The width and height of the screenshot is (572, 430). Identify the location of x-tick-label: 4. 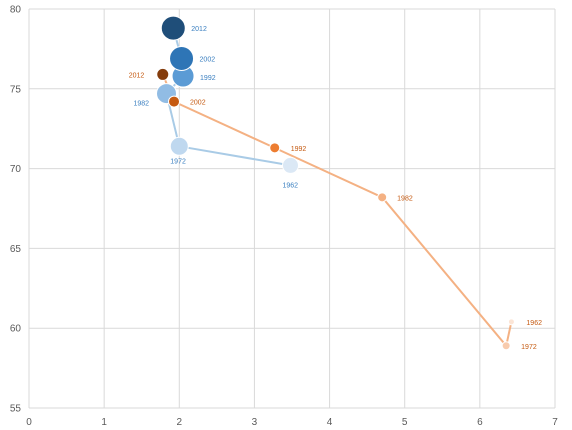
(330, 422).